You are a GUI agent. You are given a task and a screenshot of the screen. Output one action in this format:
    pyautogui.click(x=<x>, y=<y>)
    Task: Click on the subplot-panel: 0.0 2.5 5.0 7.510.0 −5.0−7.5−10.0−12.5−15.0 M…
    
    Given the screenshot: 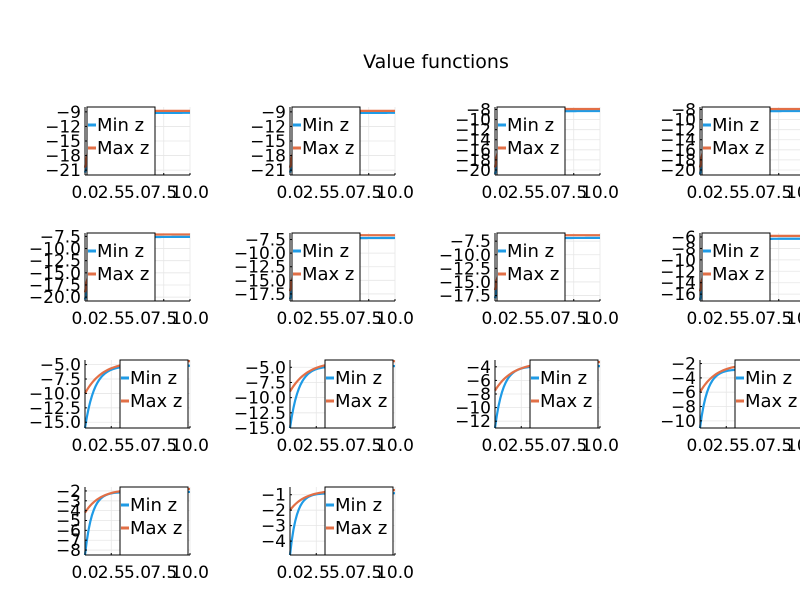 What is the action you would take?
    pyautogui.click(x=119, y=406)
    